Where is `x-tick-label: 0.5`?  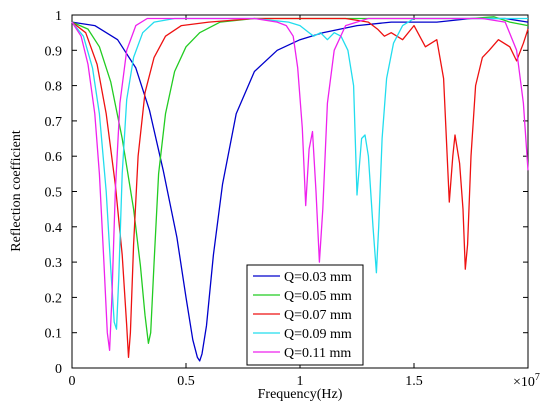
x-tick-label: 0.5 is located at coordinates (186, 381).